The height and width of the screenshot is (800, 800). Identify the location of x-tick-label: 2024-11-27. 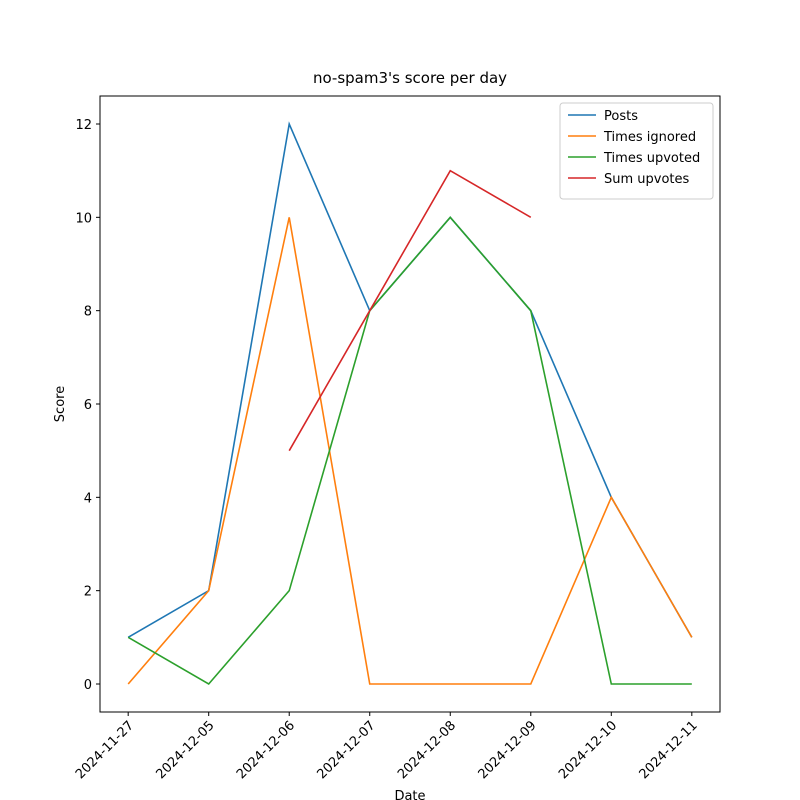
(105, 750).